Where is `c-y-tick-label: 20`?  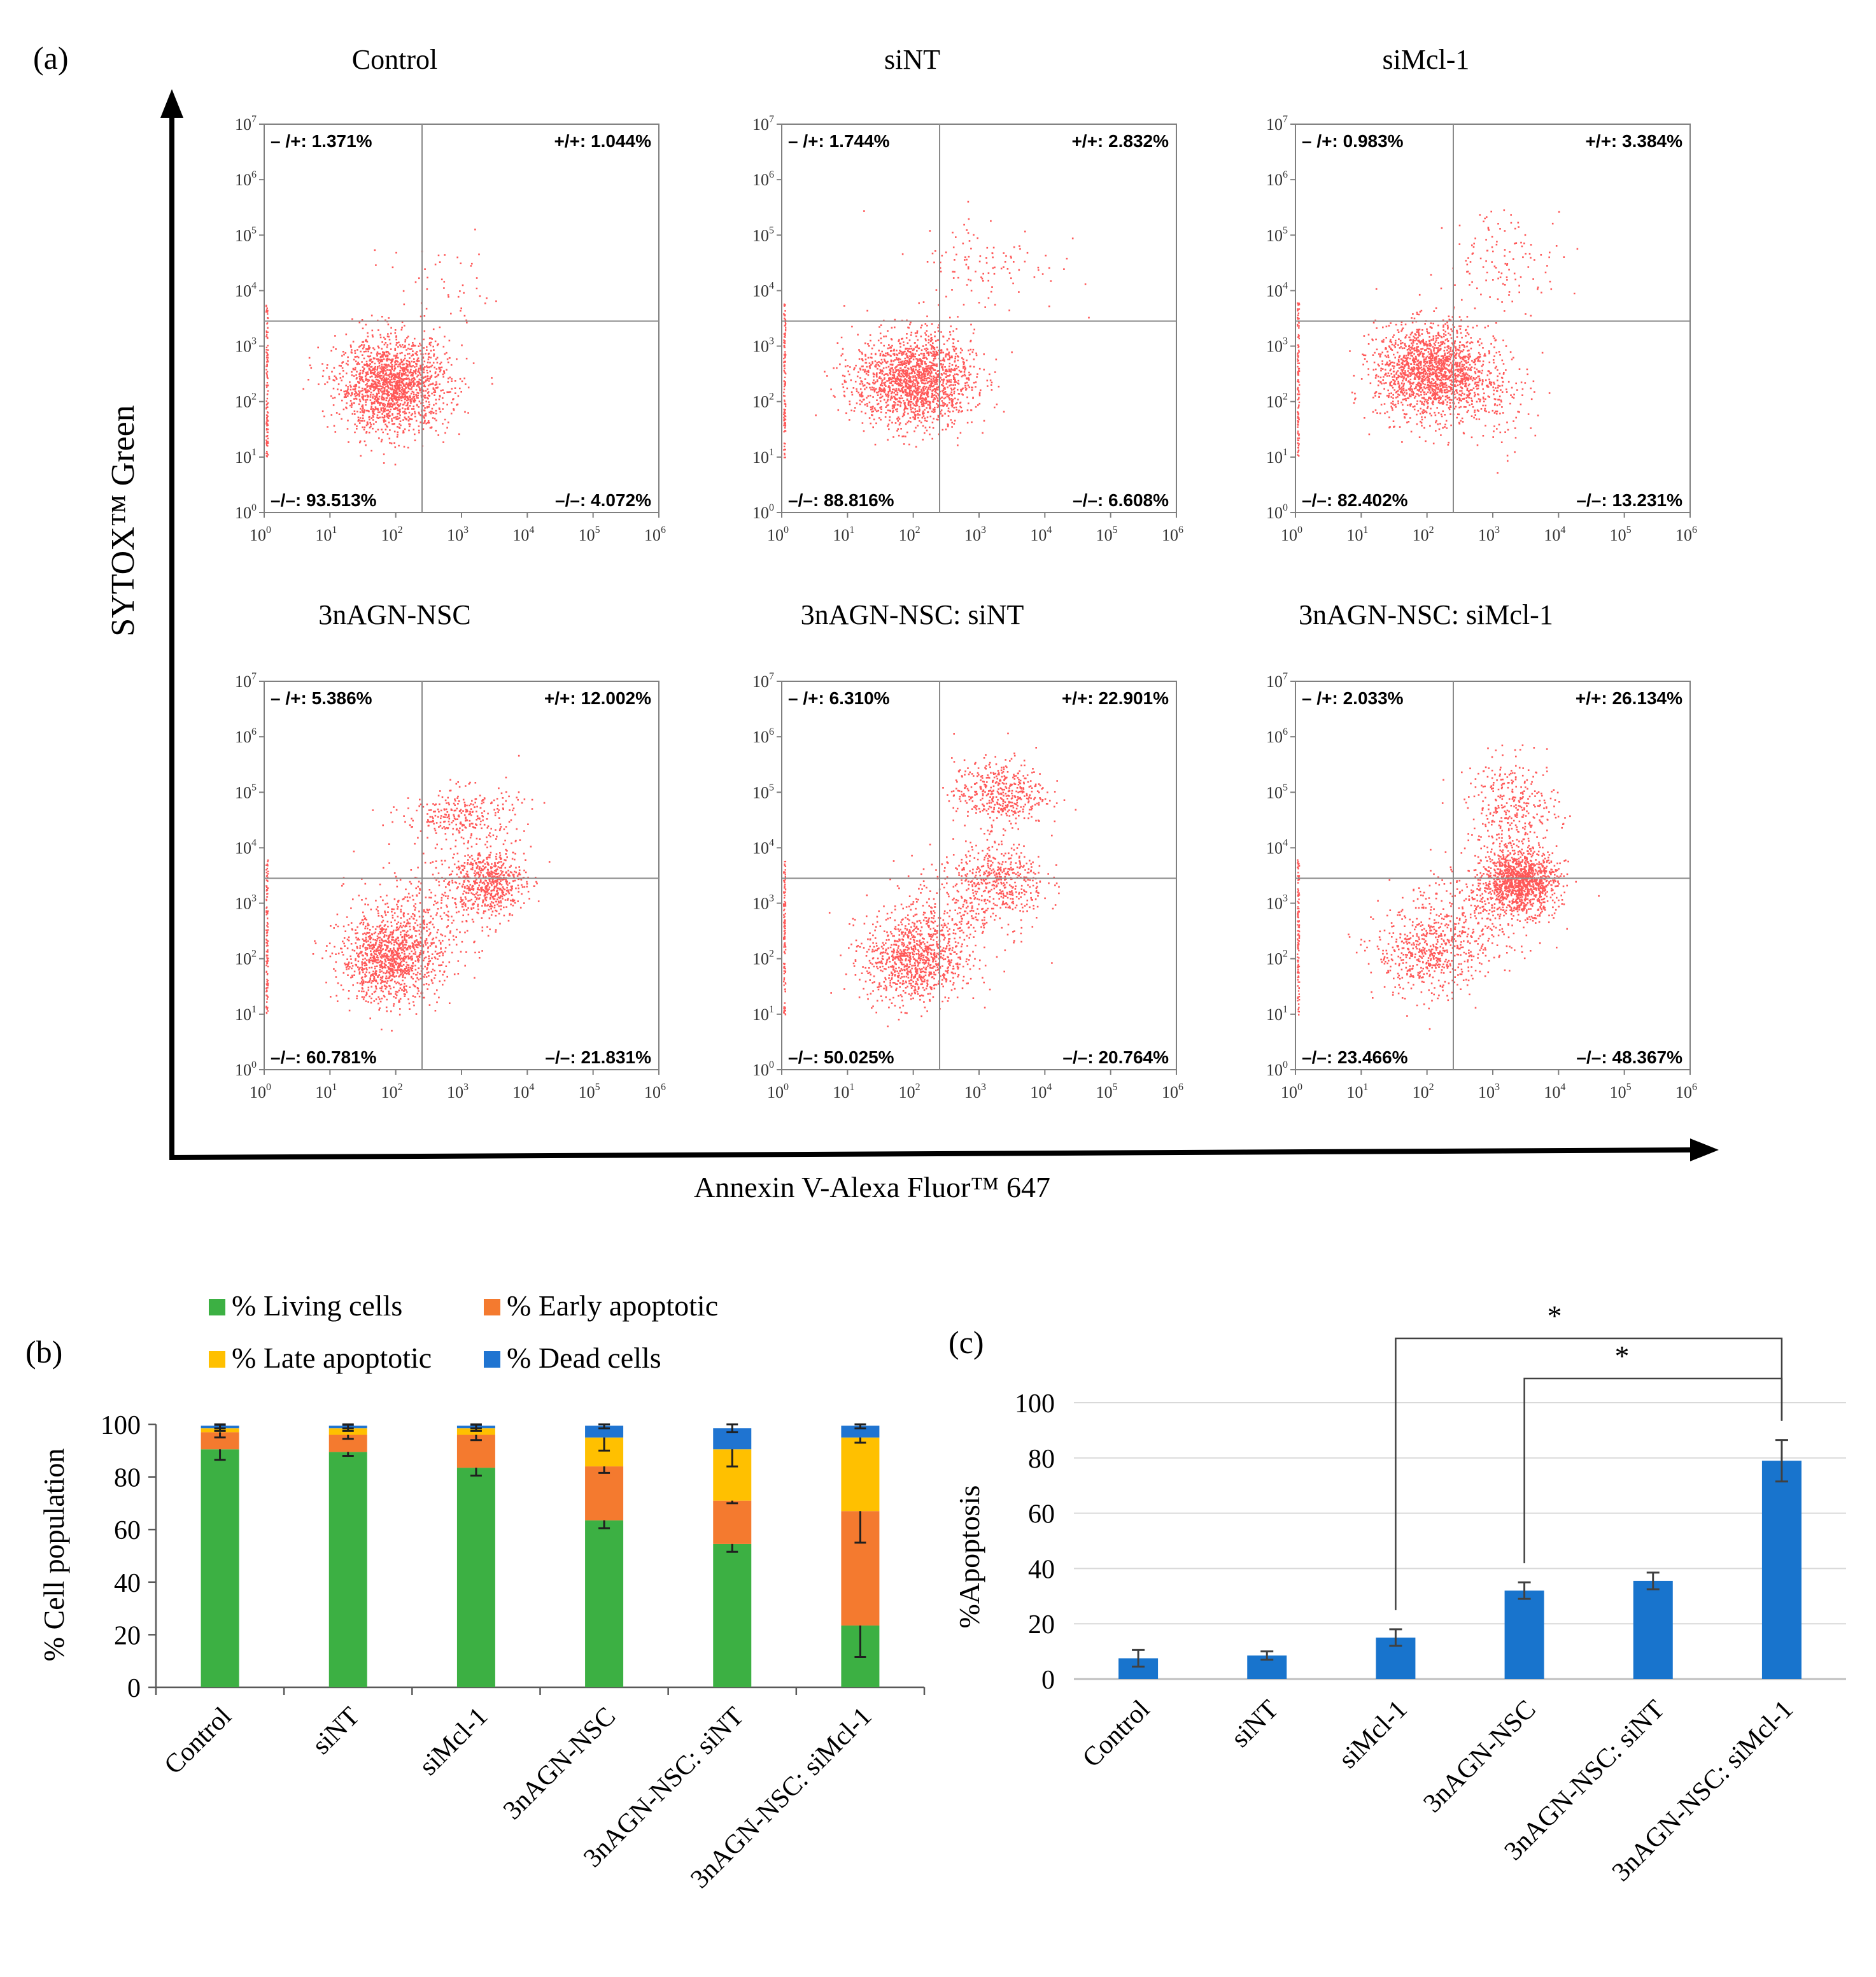 c-y-tick-label: 20 is located at coordinates (1041, 1625).